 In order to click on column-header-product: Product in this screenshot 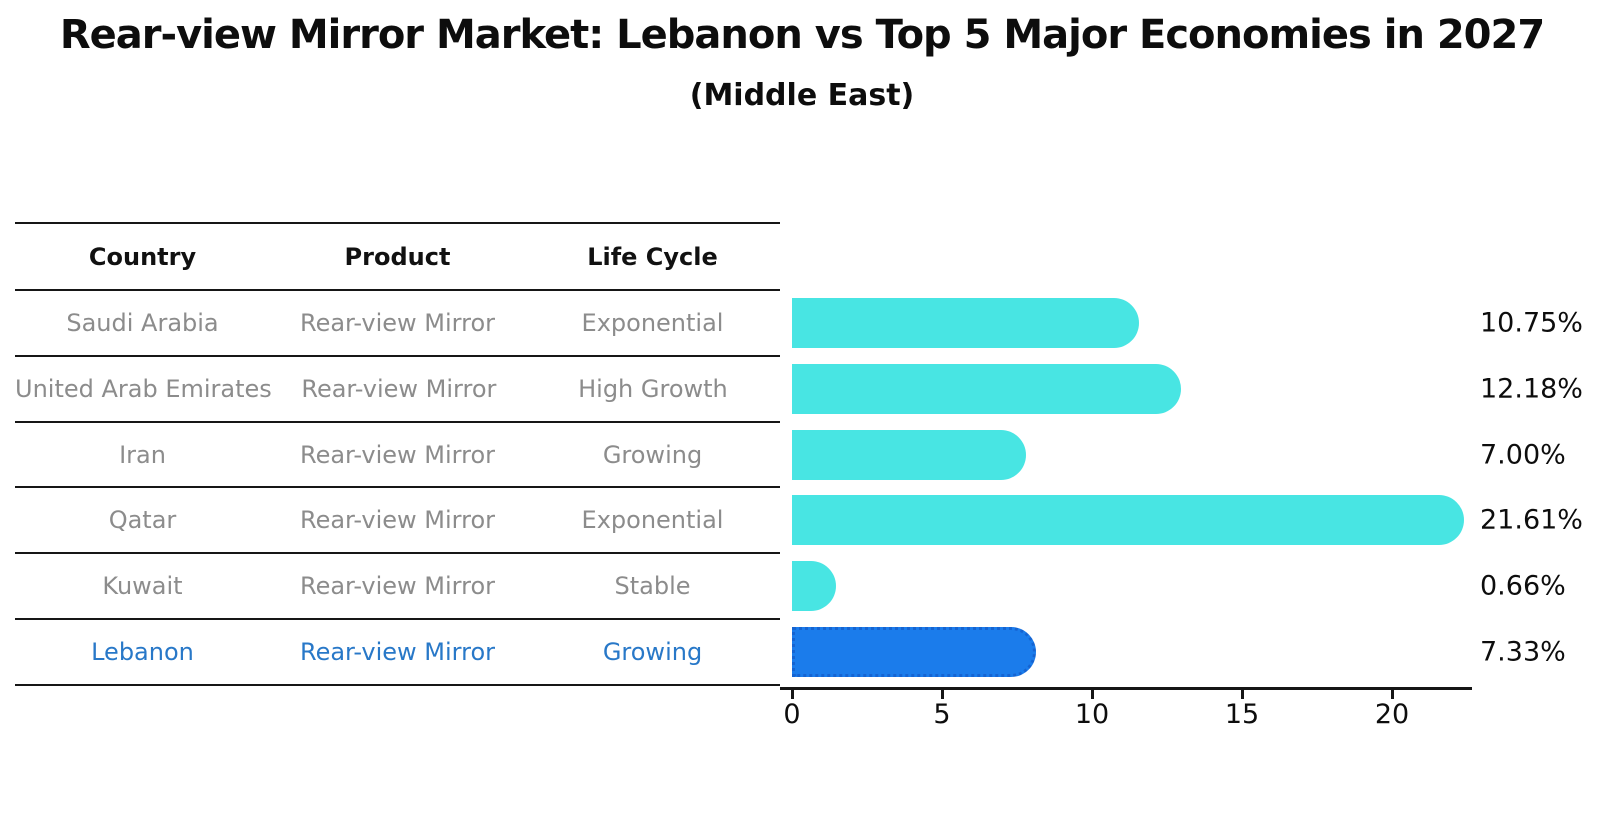, I will do `click(397, 256)`.